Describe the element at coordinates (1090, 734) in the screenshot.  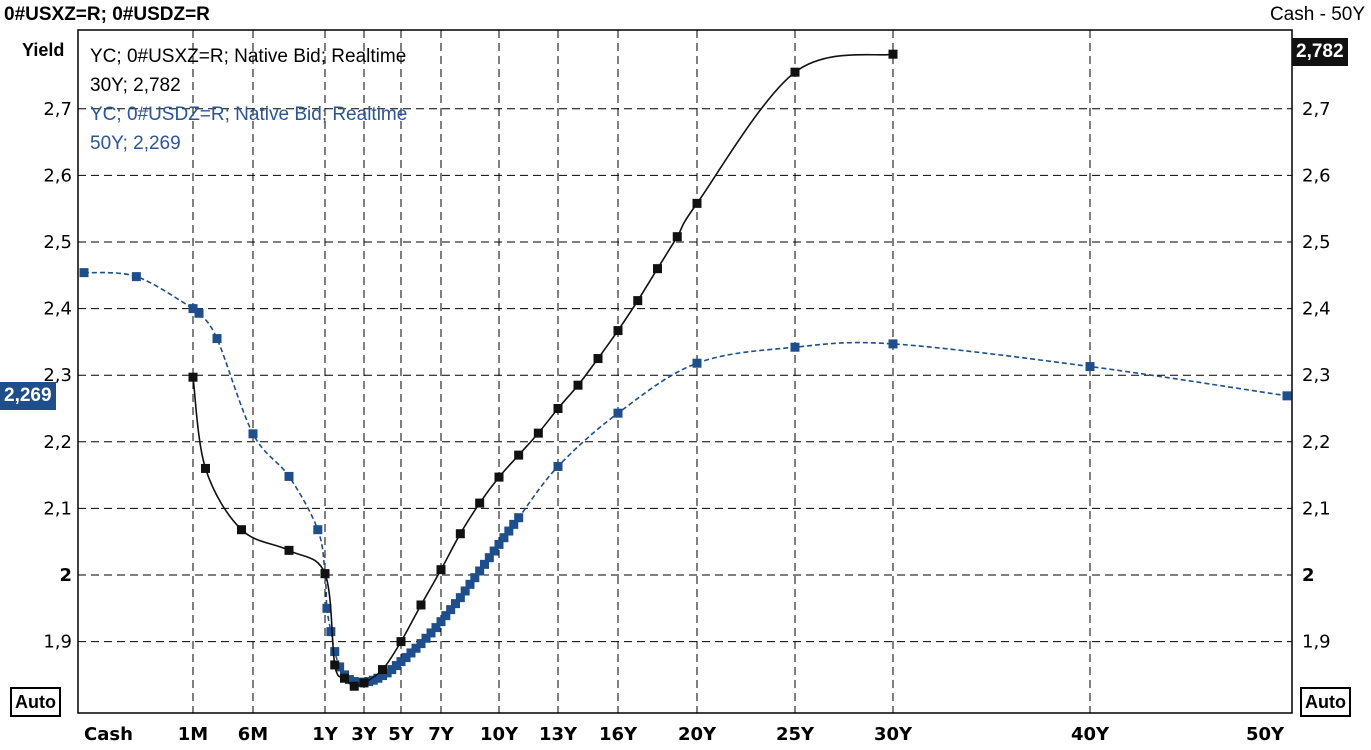
I see `x-tick-label: 40Y` at that location.